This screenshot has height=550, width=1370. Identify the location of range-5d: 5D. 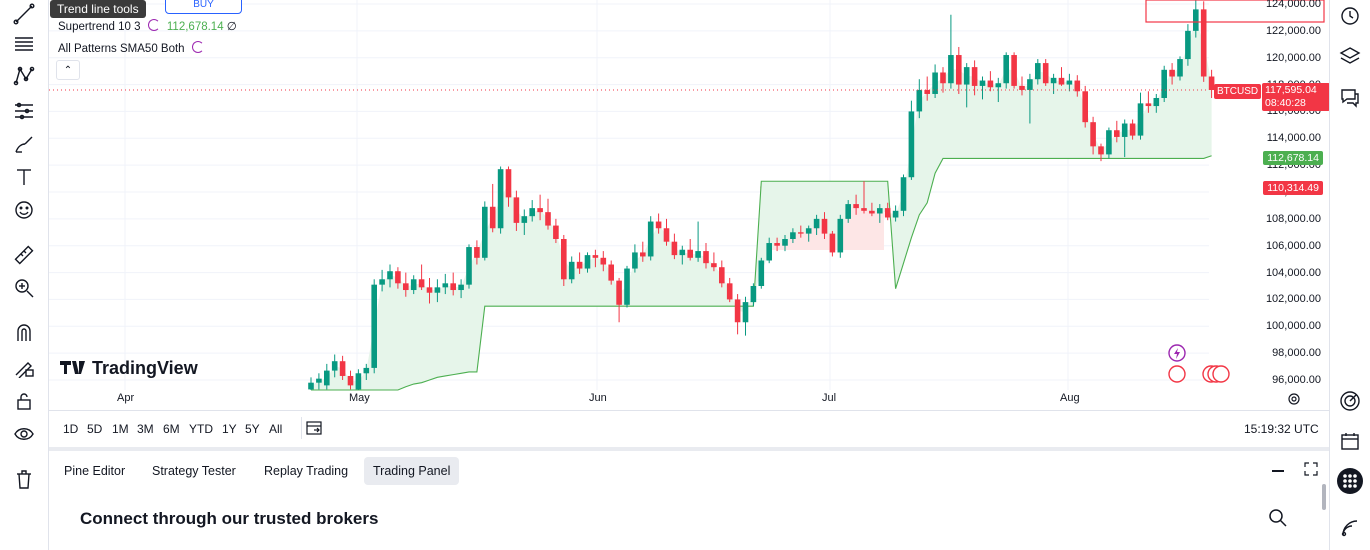
(95, 429).